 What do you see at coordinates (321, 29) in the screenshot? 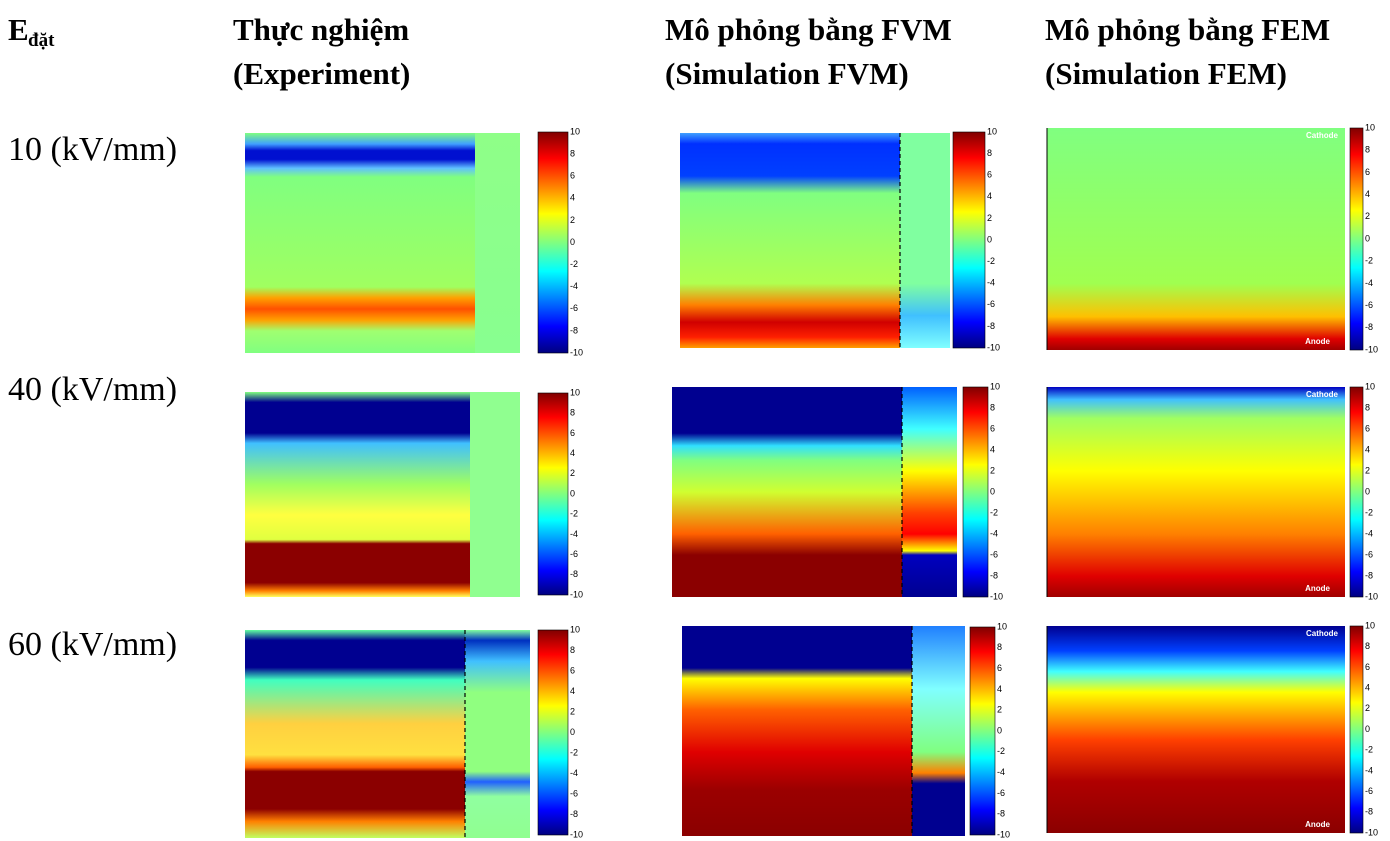
I see `column-title: Thực nghiệm` at bounding box center [321, 29].